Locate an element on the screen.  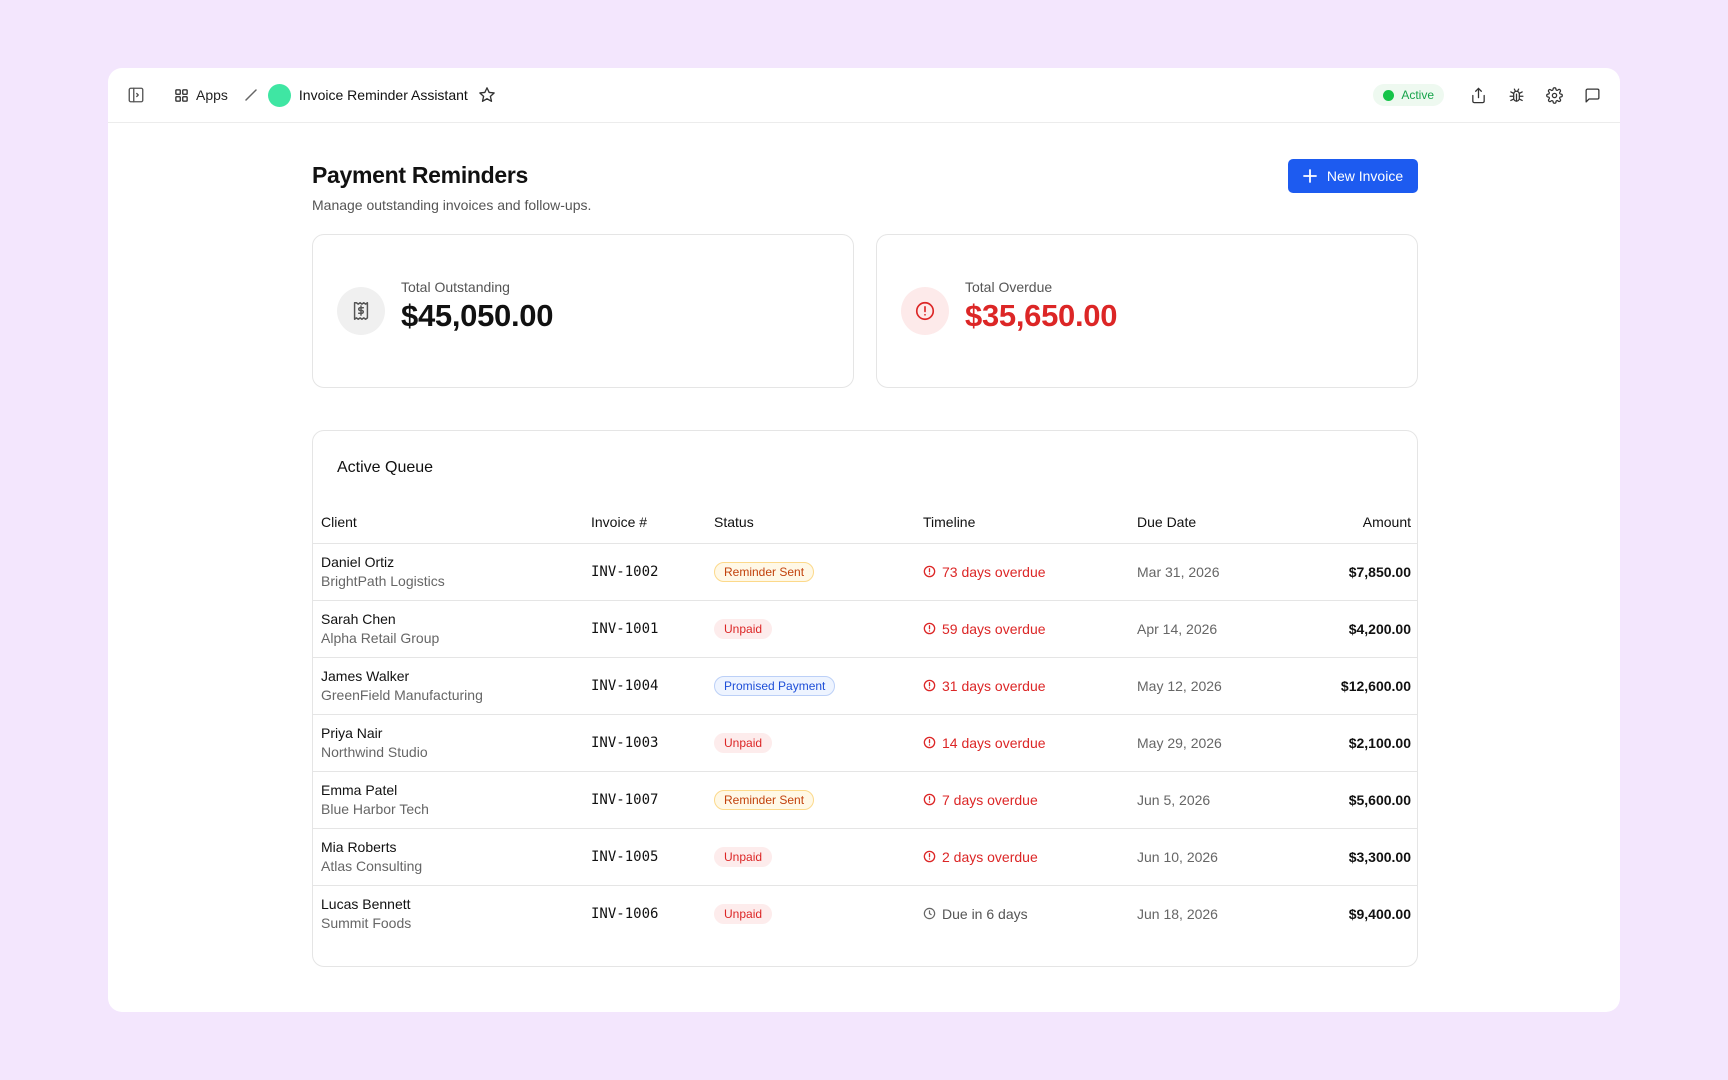
amount-cell: $5,600.00 is located at coordinates (1353, 800).